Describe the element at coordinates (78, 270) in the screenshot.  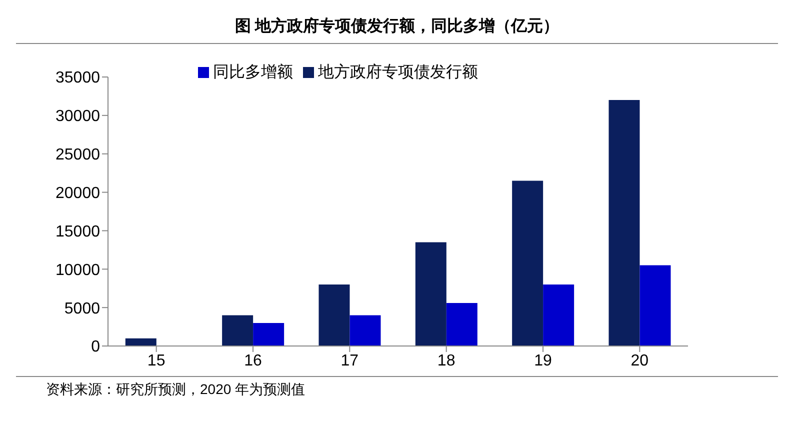
I see `y-tick-label: 10000` at that location.